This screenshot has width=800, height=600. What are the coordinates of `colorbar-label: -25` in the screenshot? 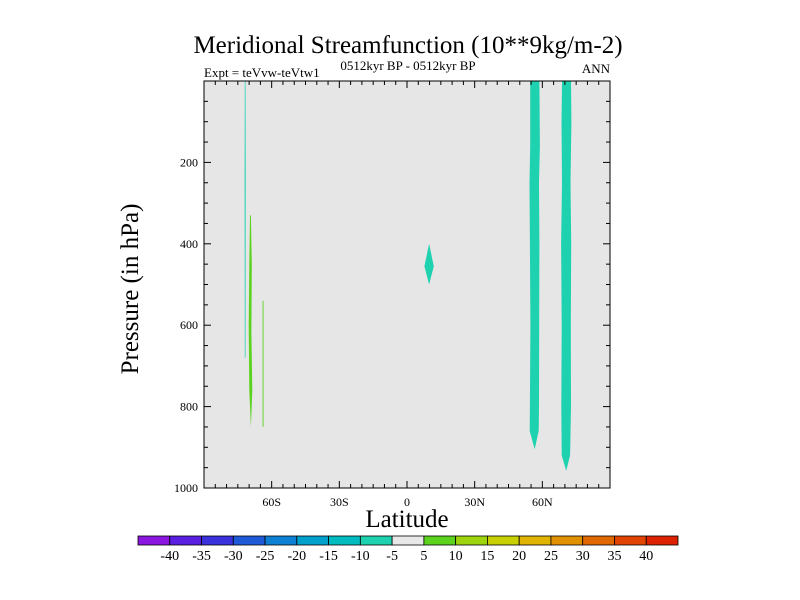 It's located at (265, 556).